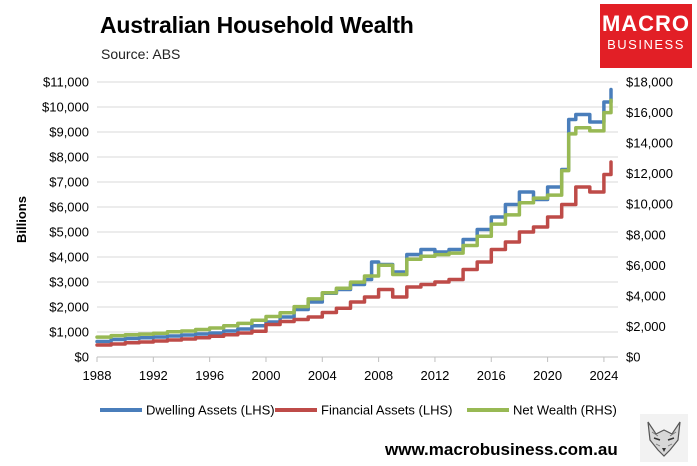 Image resolution: width=697 pixels, height=466 pixels. I want to click on right-axis-tick-label: $6,000, so click(646, 265).